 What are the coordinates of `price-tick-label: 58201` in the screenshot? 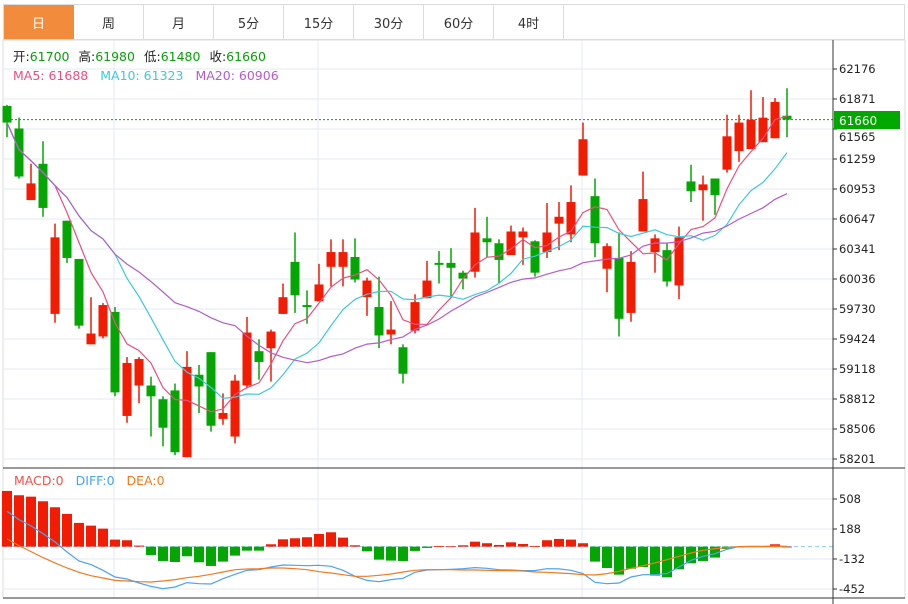 It's located at (857, 459).